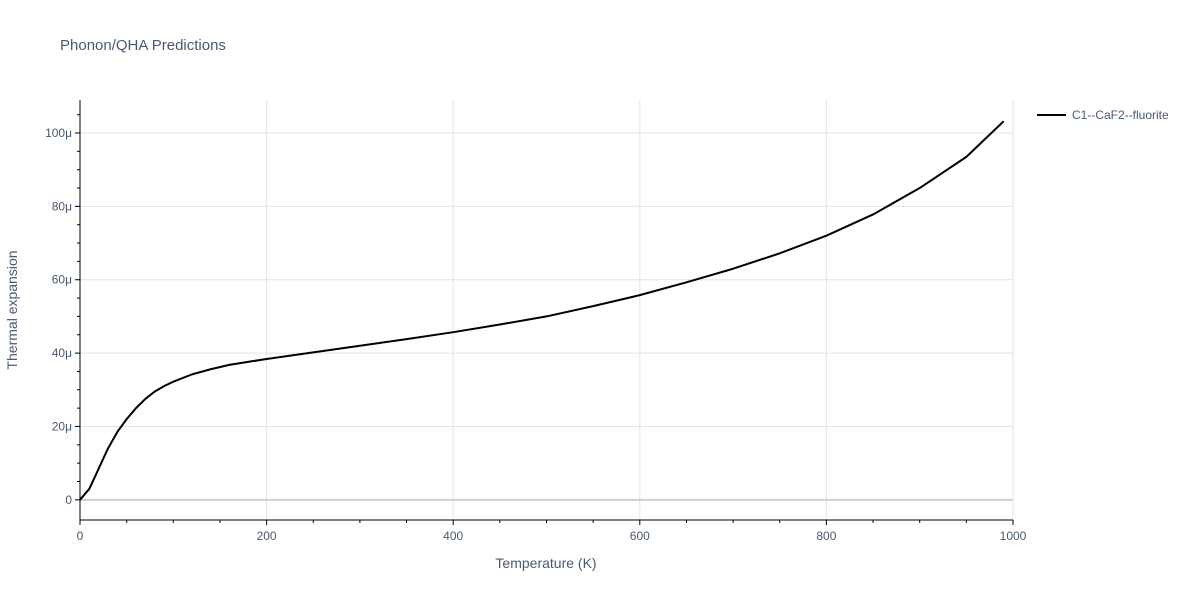 This screenshot has width=1200, height=605. Describe the element at coordinates (62, 206) in the screenshot. I see `y-tick-label: 80μ` at that location.